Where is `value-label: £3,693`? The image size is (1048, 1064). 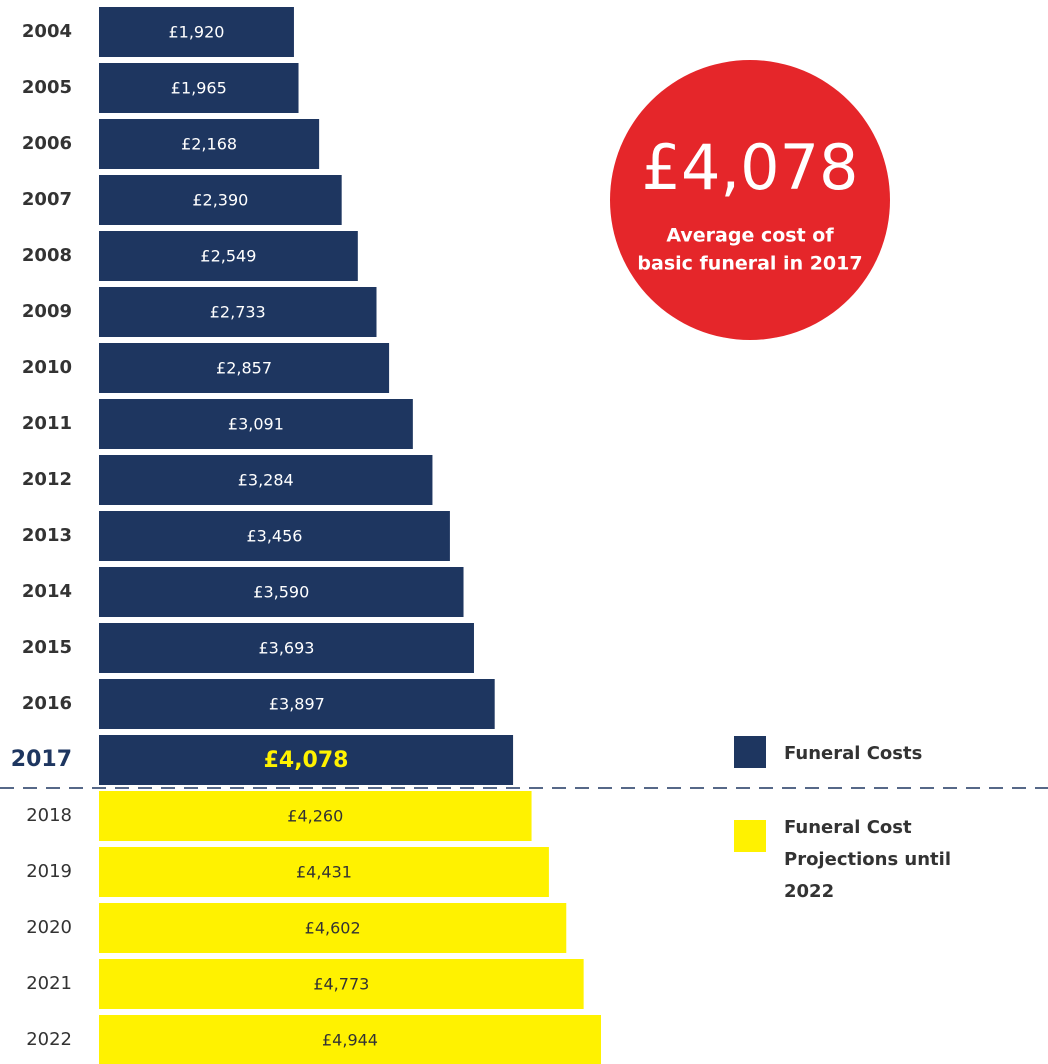
value-label: £3,693 is located at coordinates (286, 648).